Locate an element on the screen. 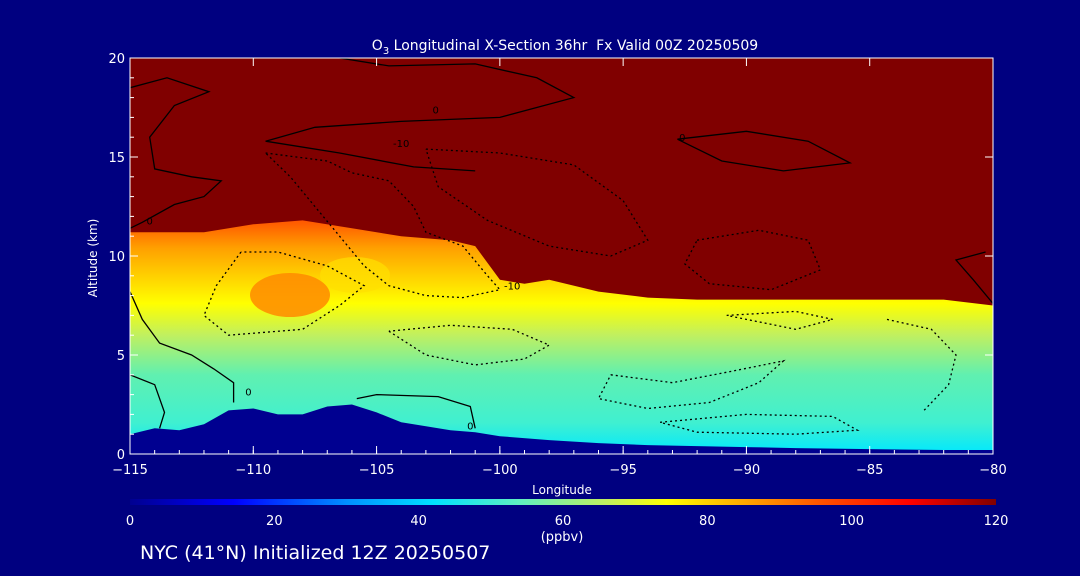 This screenshot has width=1080, height=576. colorbar-unit-label: (ppbv) is located at coordinates (562, 537).